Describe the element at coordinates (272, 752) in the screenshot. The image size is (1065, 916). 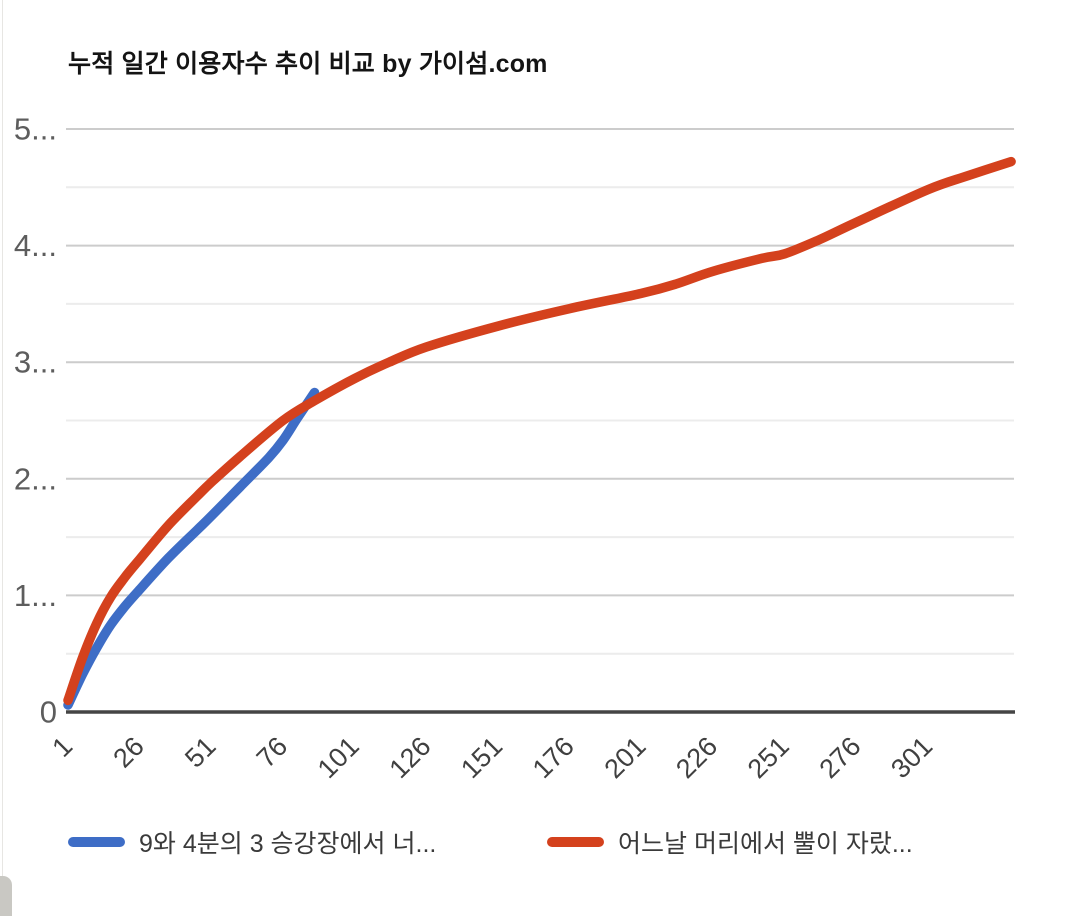
I see `x-axis-tick-label: 76` at that location.